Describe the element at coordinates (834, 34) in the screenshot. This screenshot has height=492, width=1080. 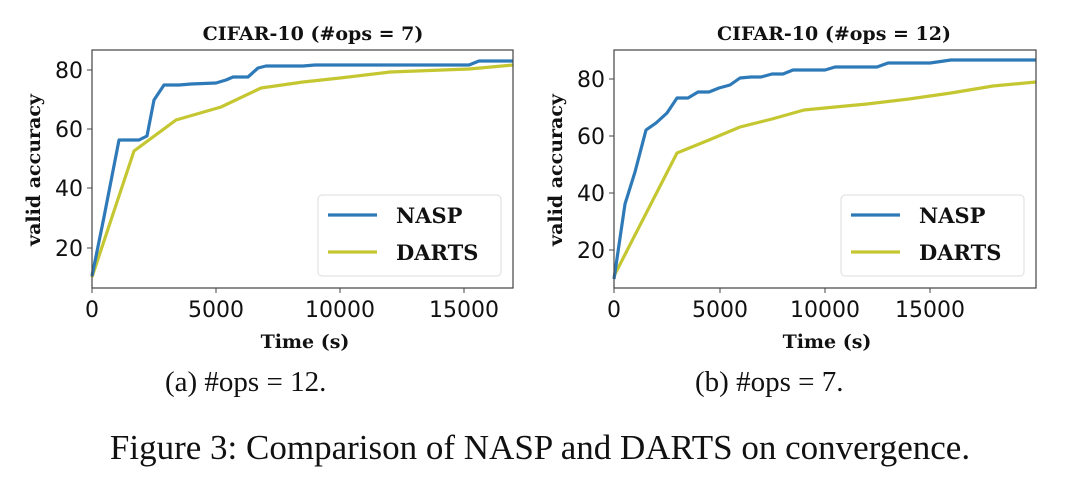
I see `chart-title: CIFAR-10 (#ops = 12)` at that location.